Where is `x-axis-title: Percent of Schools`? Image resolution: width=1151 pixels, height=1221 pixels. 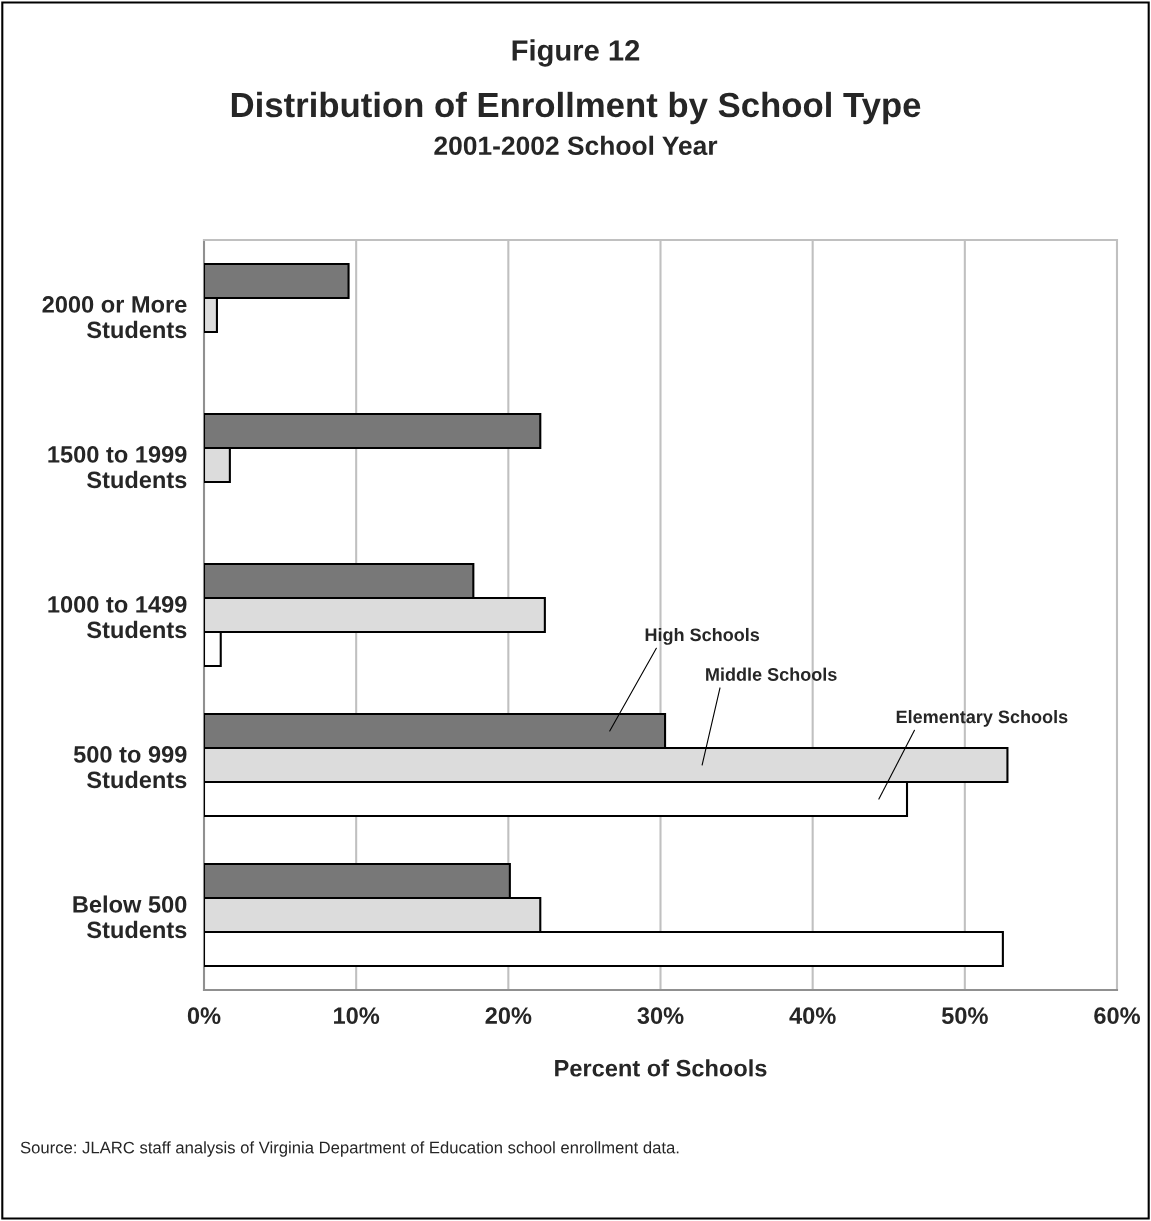
x-axis-title: Percent of Schools is located at coordinates (661, 1068).